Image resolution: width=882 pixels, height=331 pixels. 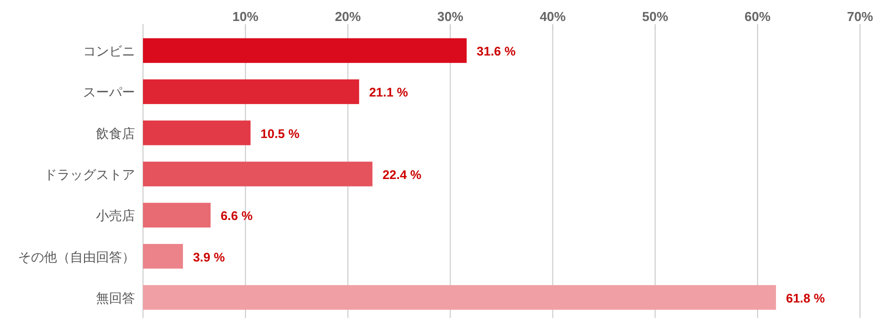 What do you see at coordinates (388, 93) in the screenshot?
I see `data-label: 21.1 %` at bounding box center [388, 93].